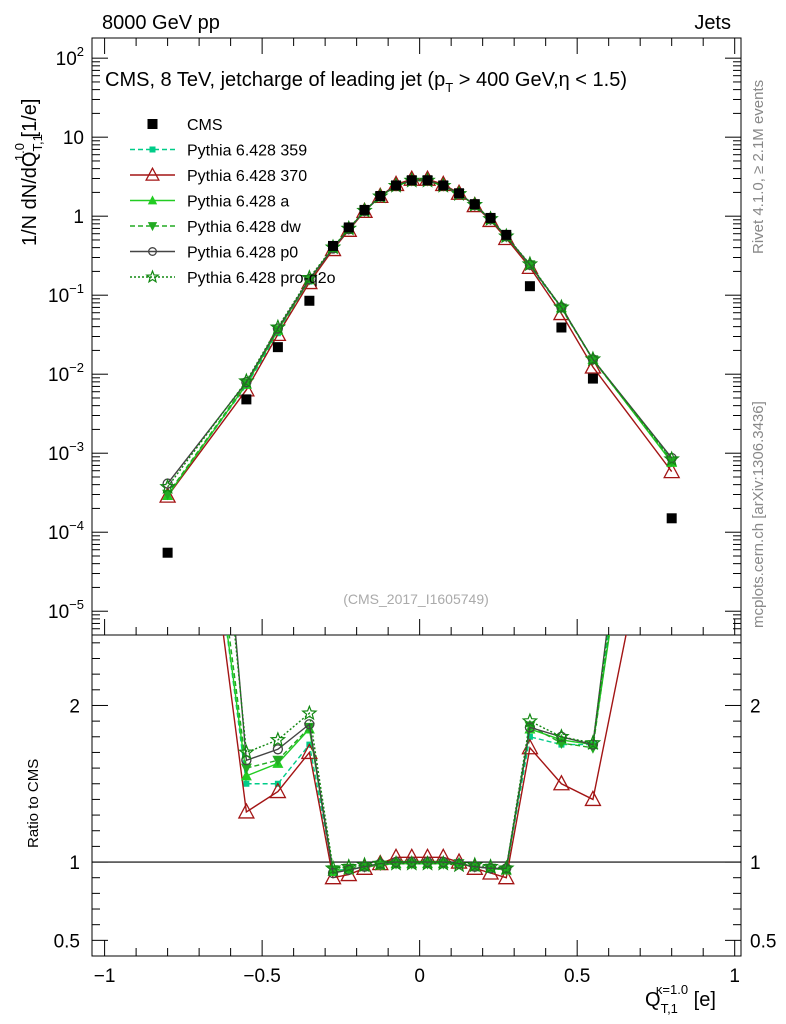  What do you see at coordinates (66, 294) in the screenshot?
I see `y-tick-label: 10⁻¹` at bounding box center [66, 294].